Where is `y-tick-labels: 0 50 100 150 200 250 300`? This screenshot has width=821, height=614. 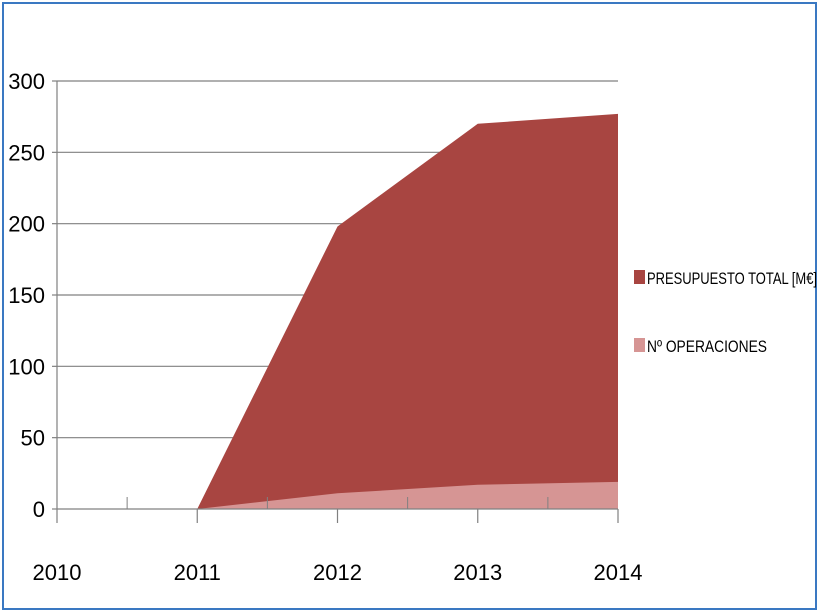
y-tick-labels: 0 50 100 150 200 250 300 is located at coordinates (26, 295).